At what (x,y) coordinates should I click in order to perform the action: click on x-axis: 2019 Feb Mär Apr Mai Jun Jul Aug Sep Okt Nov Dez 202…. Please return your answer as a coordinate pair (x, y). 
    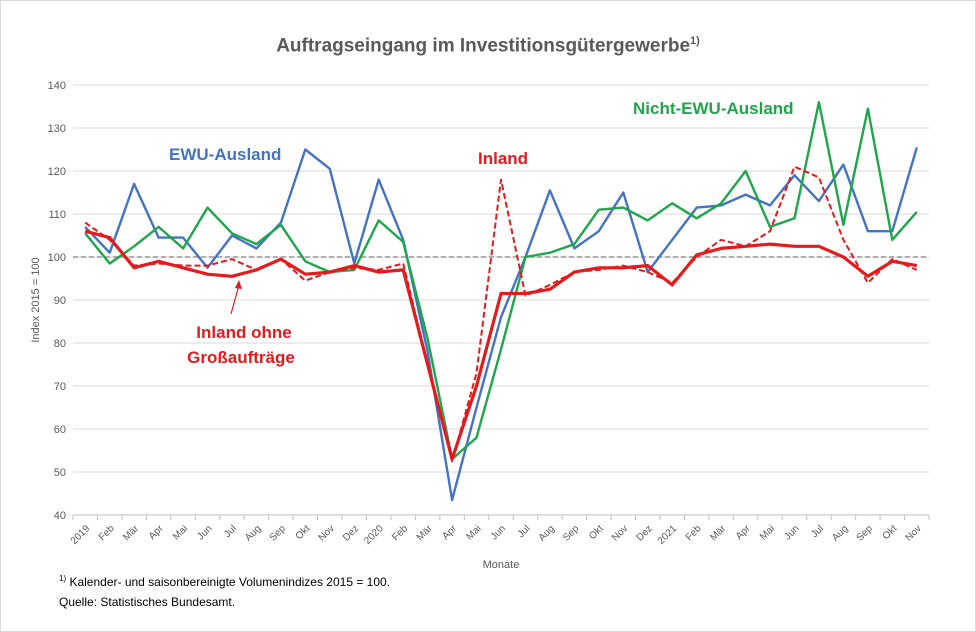
    Looking at the image, I should click on (499, 530).